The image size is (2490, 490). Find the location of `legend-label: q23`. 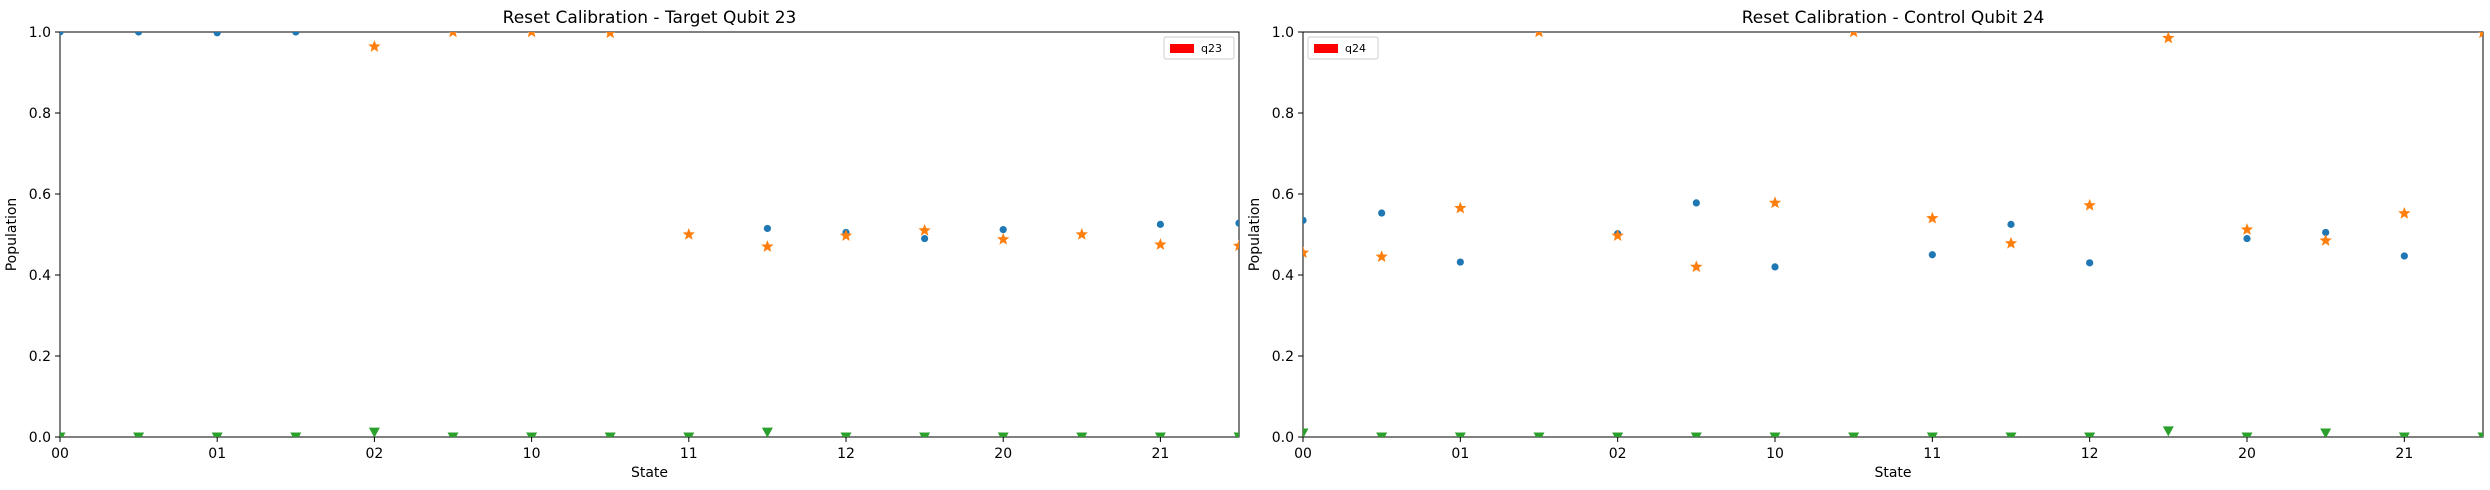

legend-label: q23 is located at coordinates (1211, 48).